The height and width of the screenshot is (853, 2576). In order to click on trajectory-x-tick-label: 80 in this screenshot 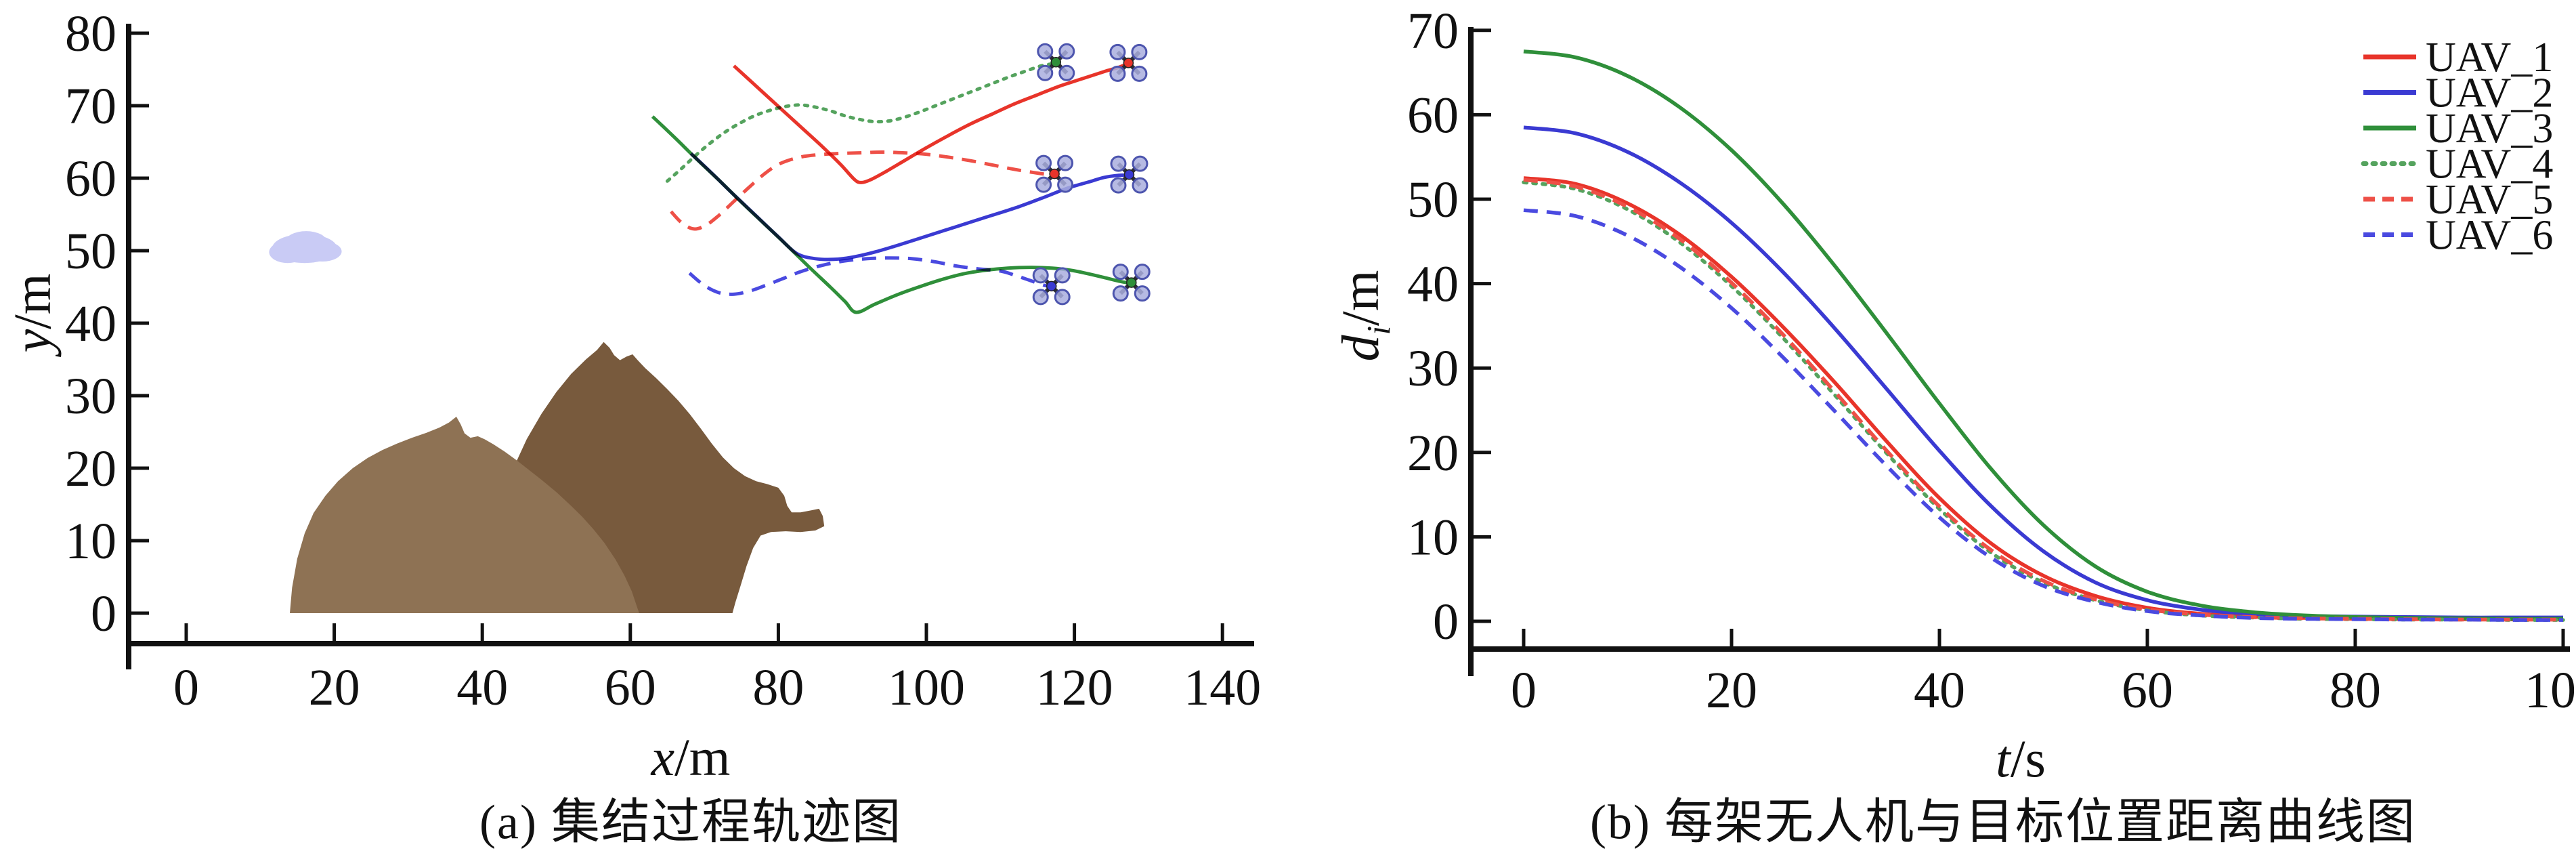, I will do `click(778, 687)`.